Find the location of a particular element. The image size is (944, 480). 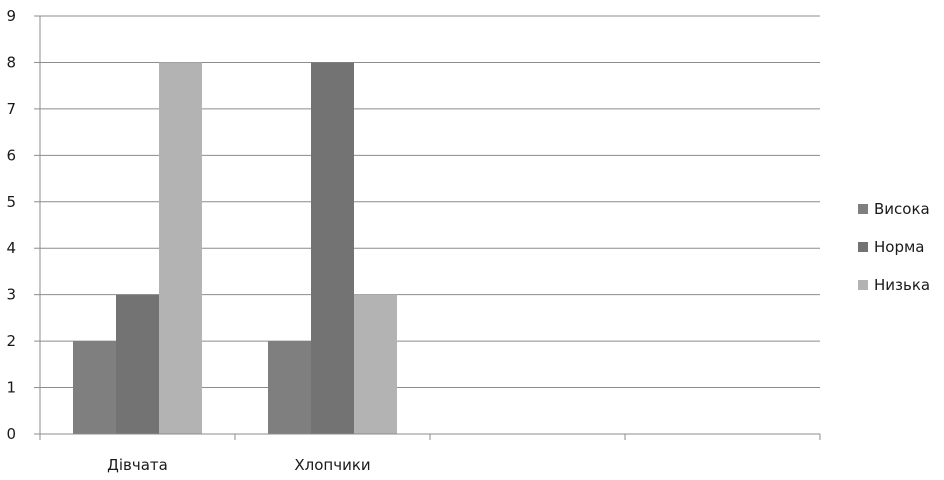

y-tick-label: 2 is located at coordinates (11, 341).